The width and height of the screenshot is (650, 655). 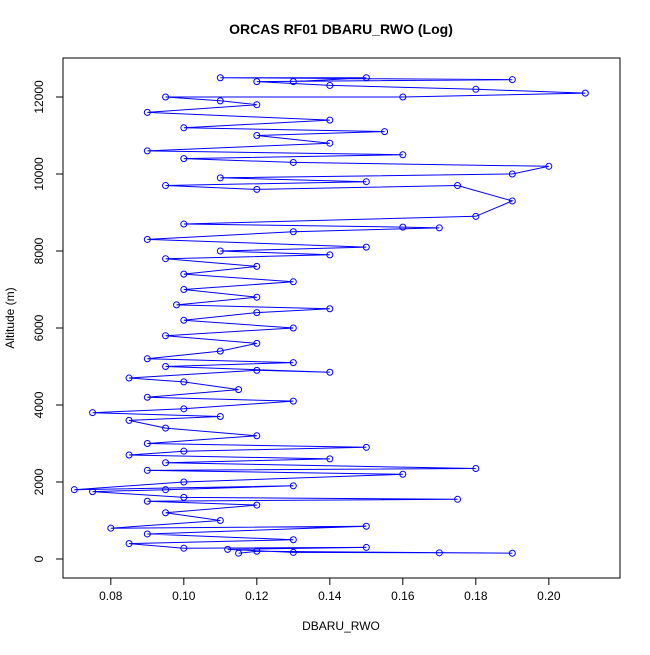 What do you see at coordinates (476, 596) in the screenshot?
I see `x-tick-label: 0.18` at bounding box center [476, 596].